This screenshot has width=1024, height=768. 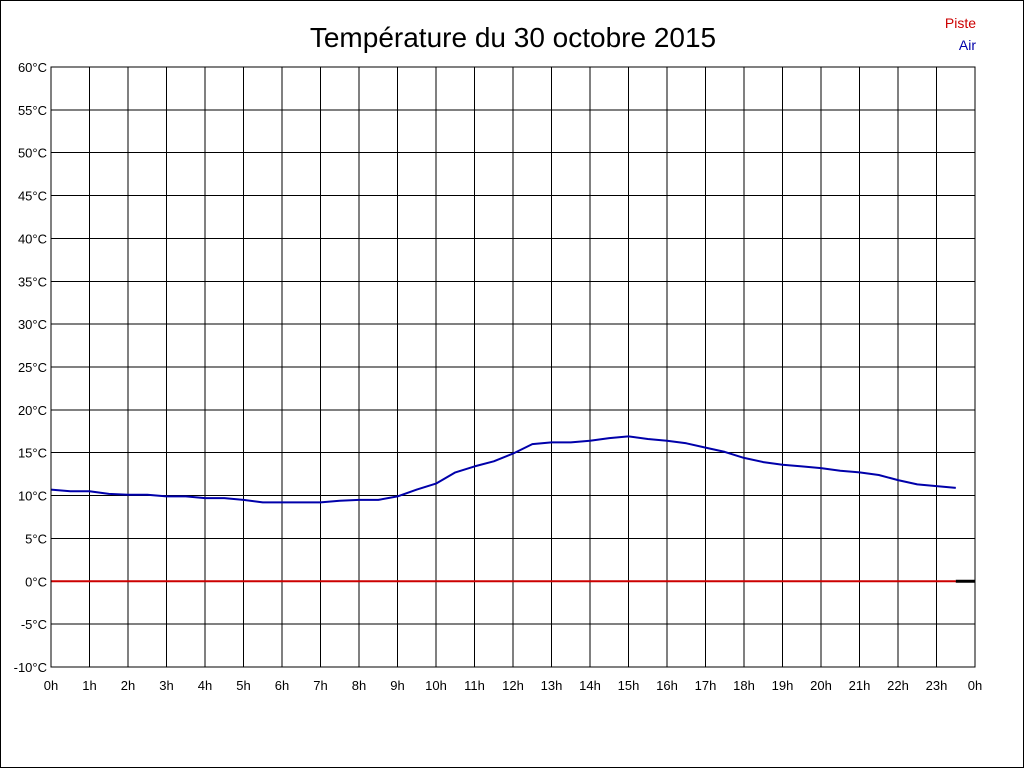 I want to click on y-tick-label: -5°C, so click(x=34, y=624).